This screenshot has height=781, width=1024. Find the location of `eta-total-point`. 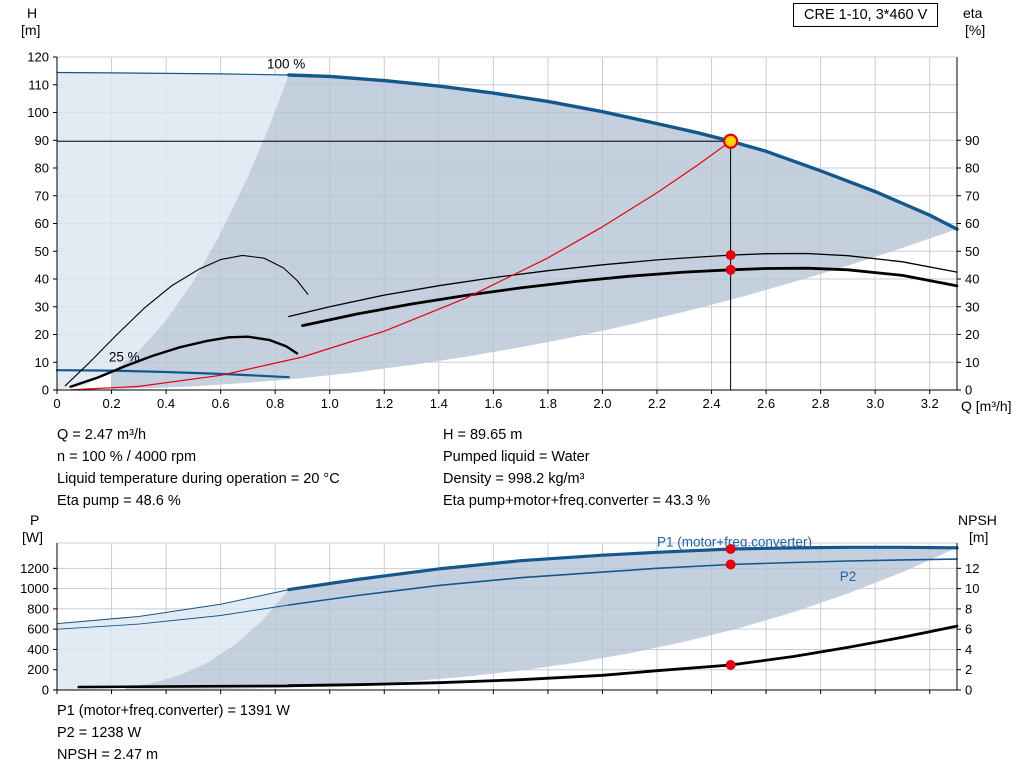

eta-total-point is located at coordinates (730, 269).